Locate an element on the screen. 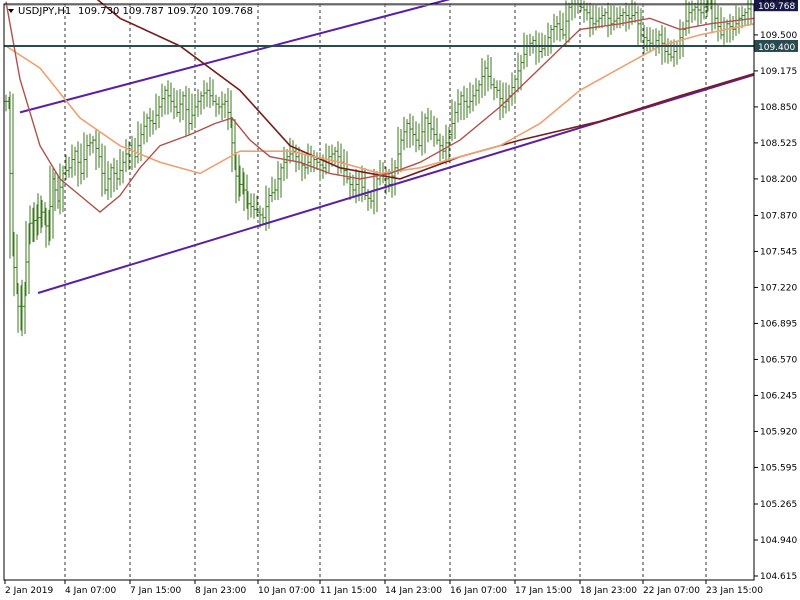 The width and height of the screenshot is (800, 600). y-tick-label: 106.245 is located at coordinates (778, 396).